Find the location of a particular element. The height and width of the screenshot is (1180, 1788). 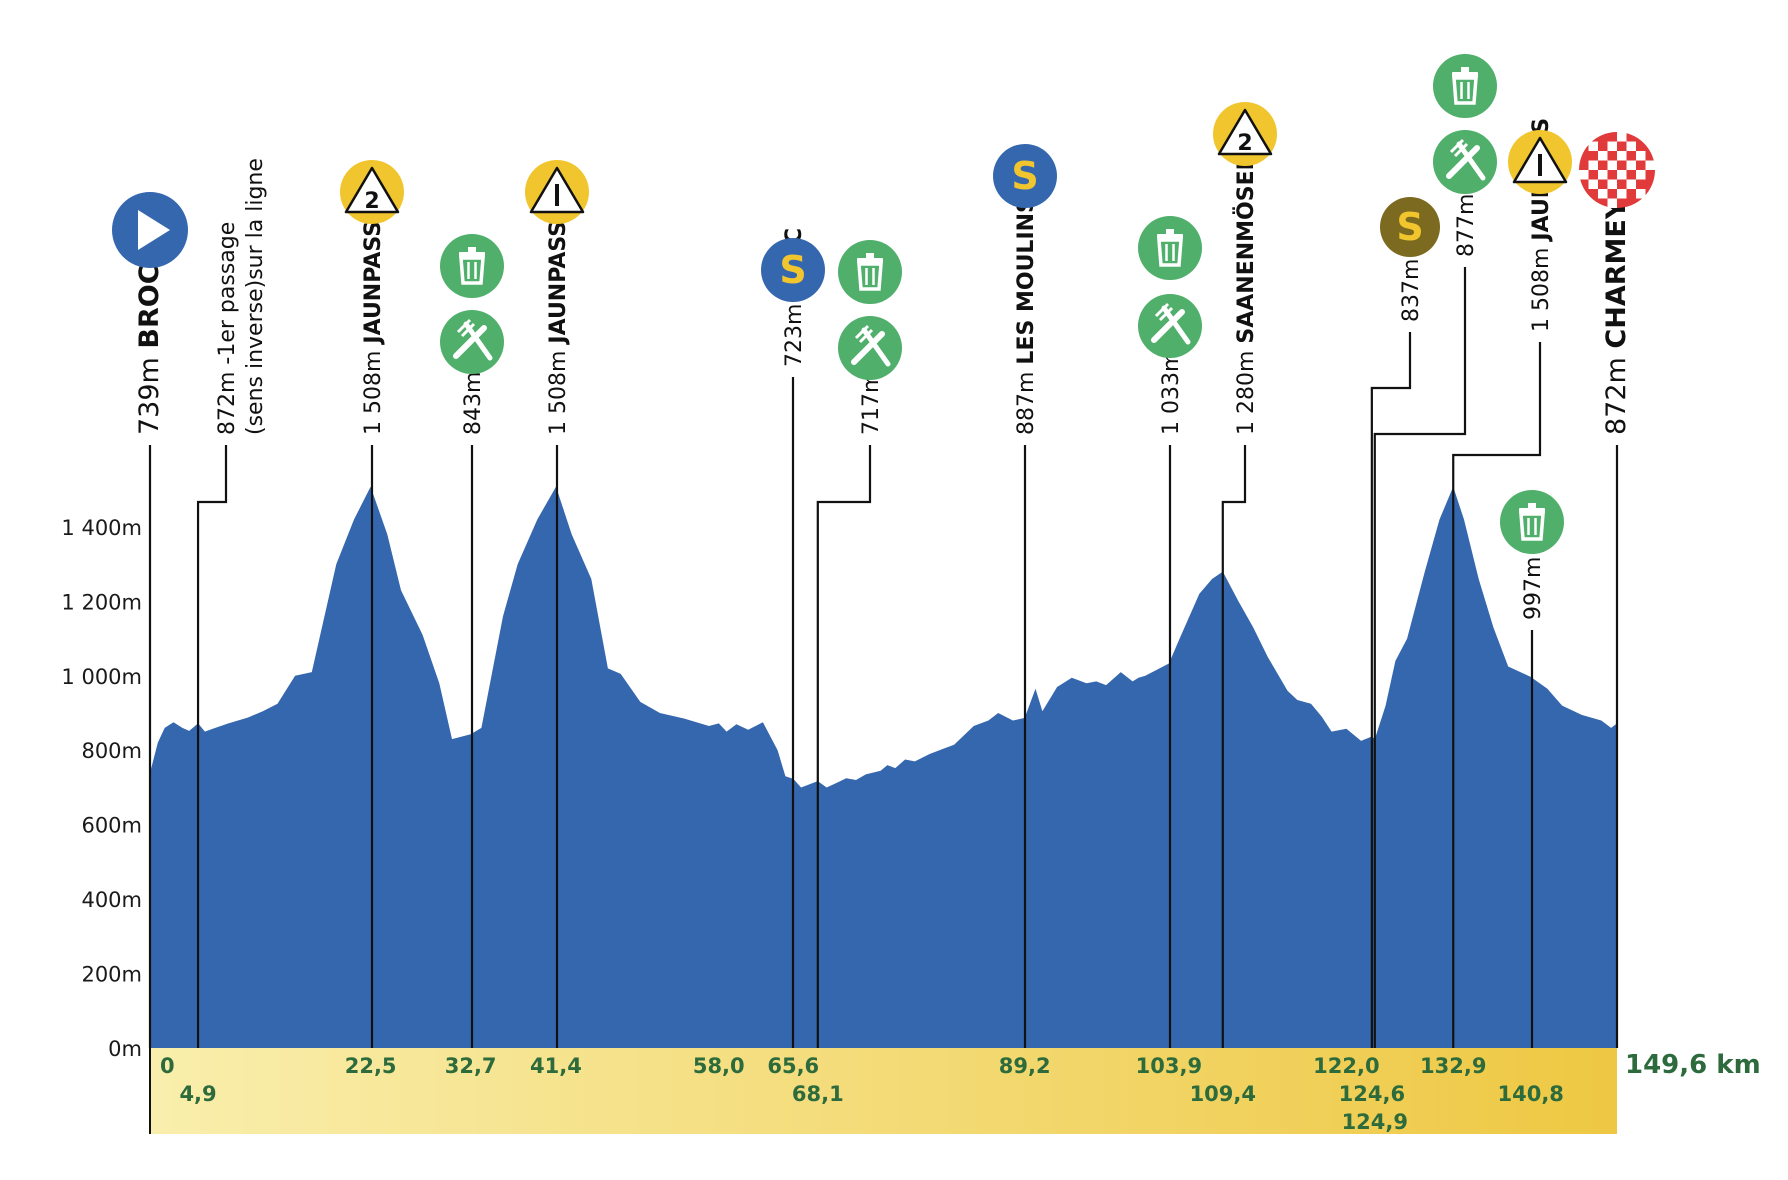

waypoint-altitude: 1 280m is located at coordinates (1246, 389).